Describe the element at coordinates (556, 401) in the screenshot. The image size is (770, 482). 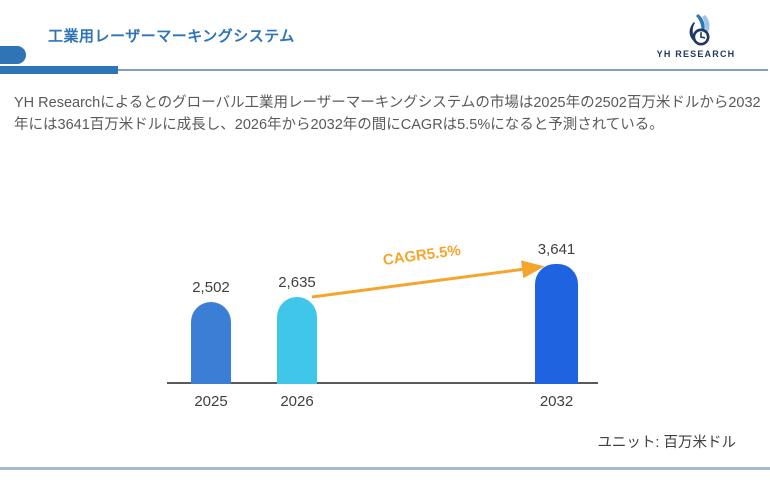
I see `x-tick-label: 2032` at that location.